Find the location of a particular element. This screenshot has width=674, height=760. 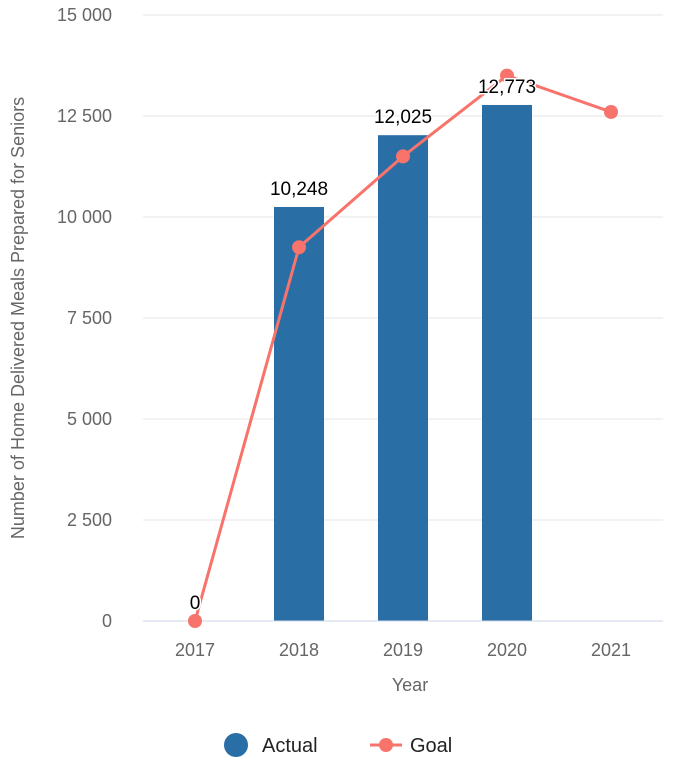

y-tick-label: 10 000 is located at coordinates (84, 217).